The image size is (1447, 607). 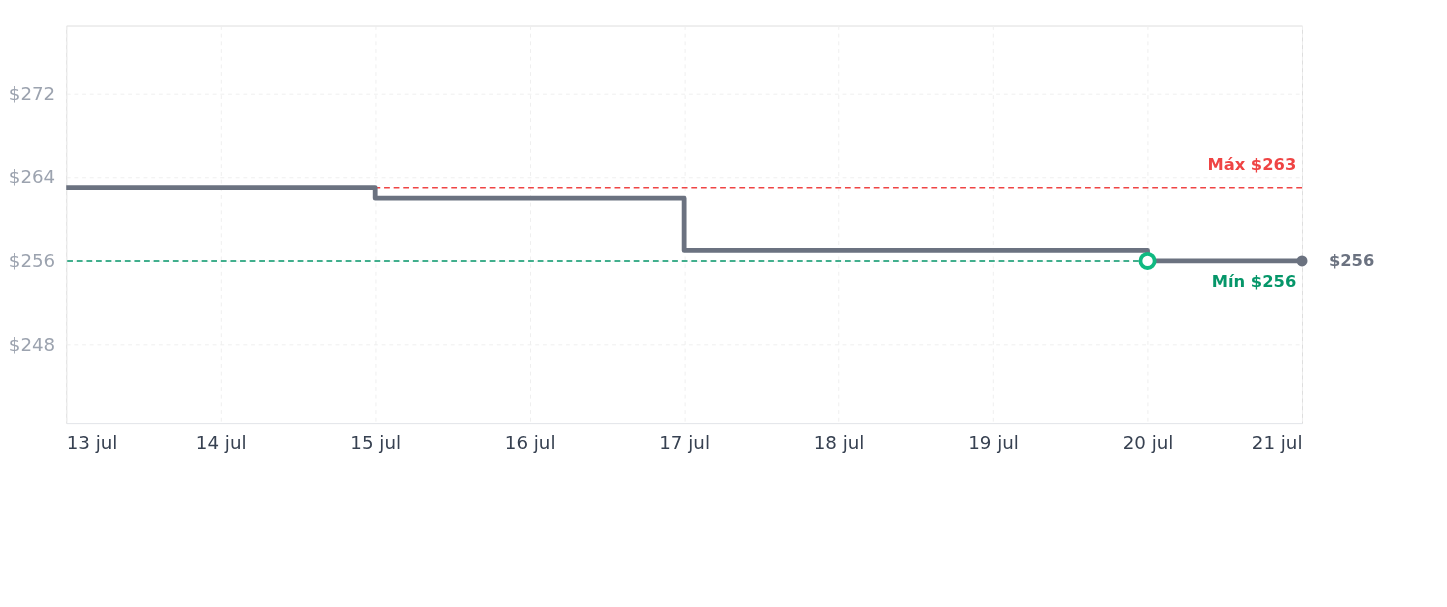 I want to click on x-tick-label: 18 jul, so click(x=839, y=443).